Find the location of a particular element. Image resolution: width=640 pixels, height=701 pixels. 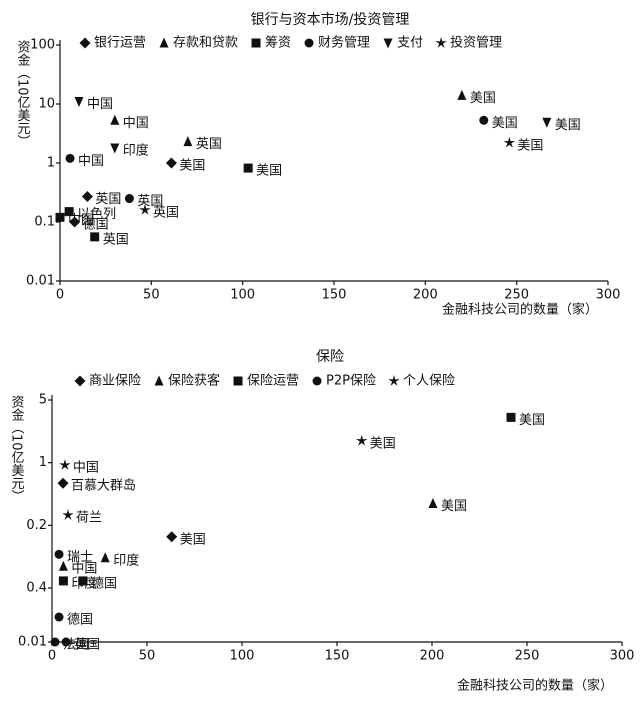

legend-label: 保险运营 is located at coordinates (273, 381).